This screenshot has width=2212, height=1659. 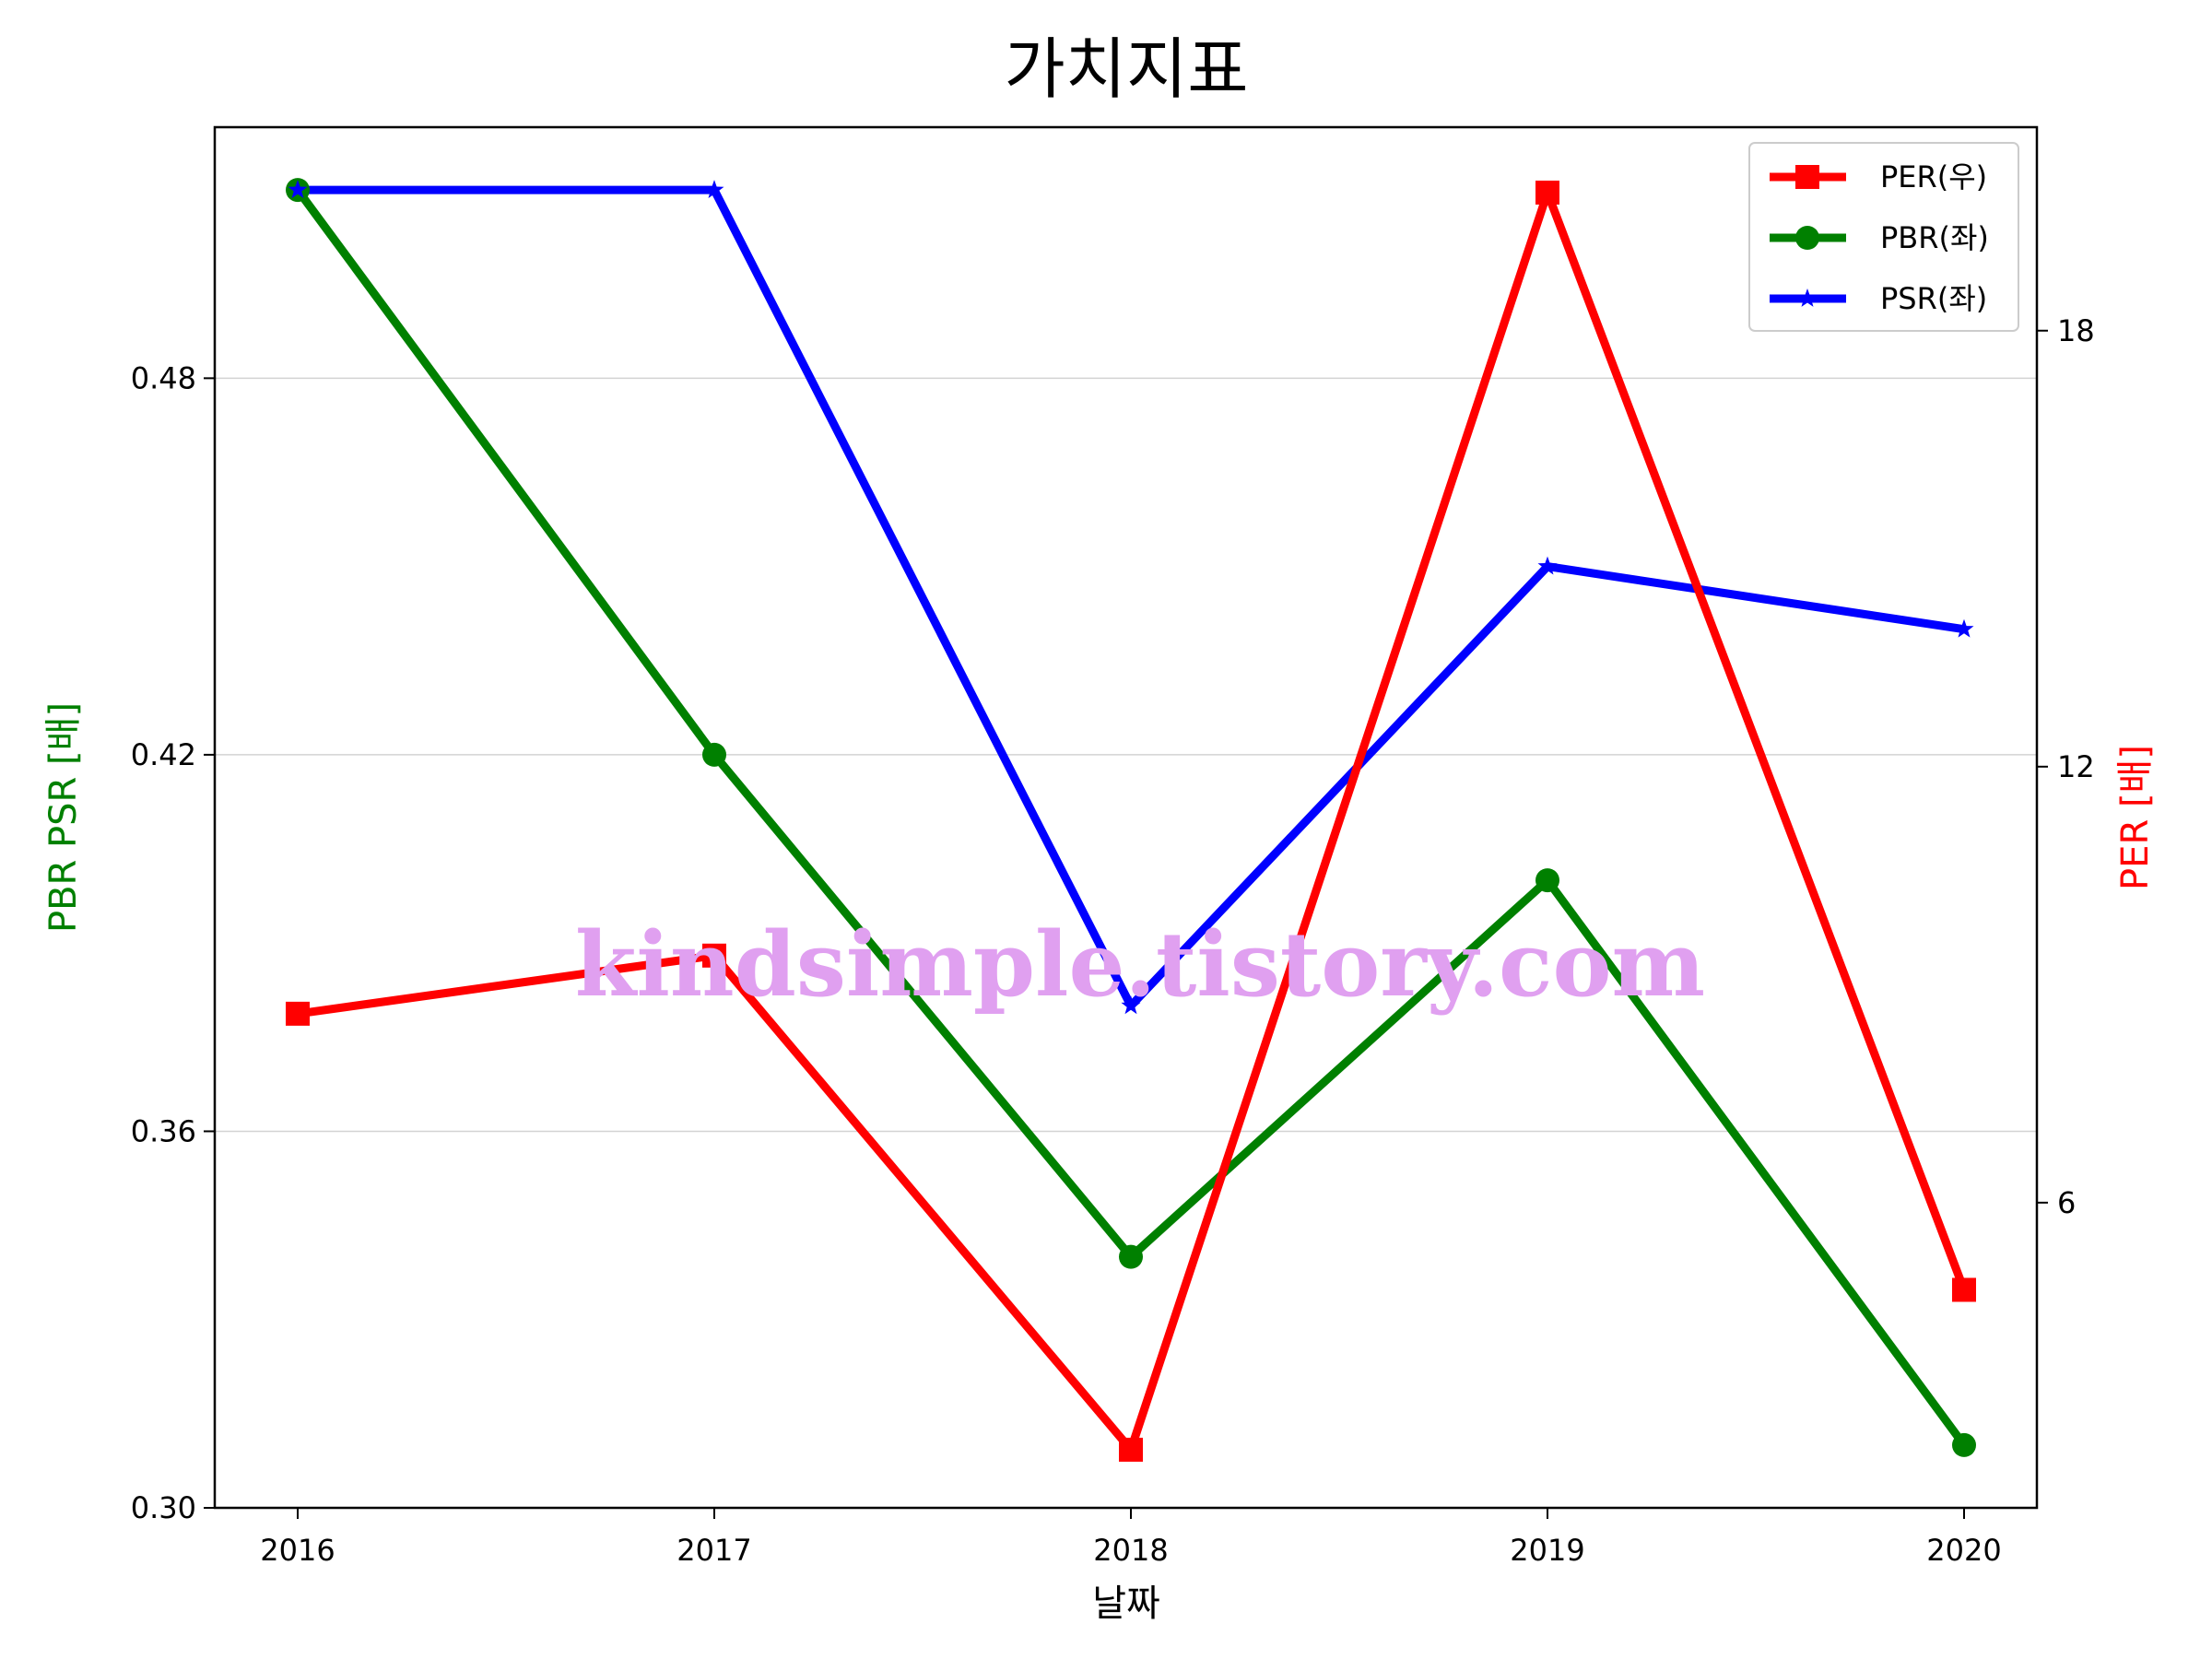 What do you see at coordinates (1933, 298) in the screenshot?
I see `legend-label-2: PSR(좌)` at bounding box center [1933, 298].